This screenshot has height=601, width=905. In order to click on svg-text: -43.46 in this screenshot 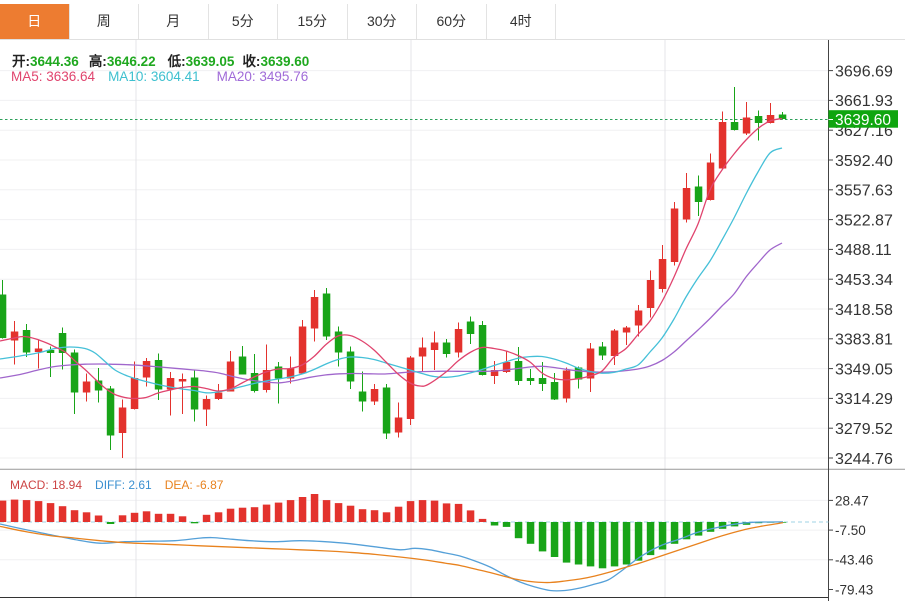, I will do `click(854, 560)`.